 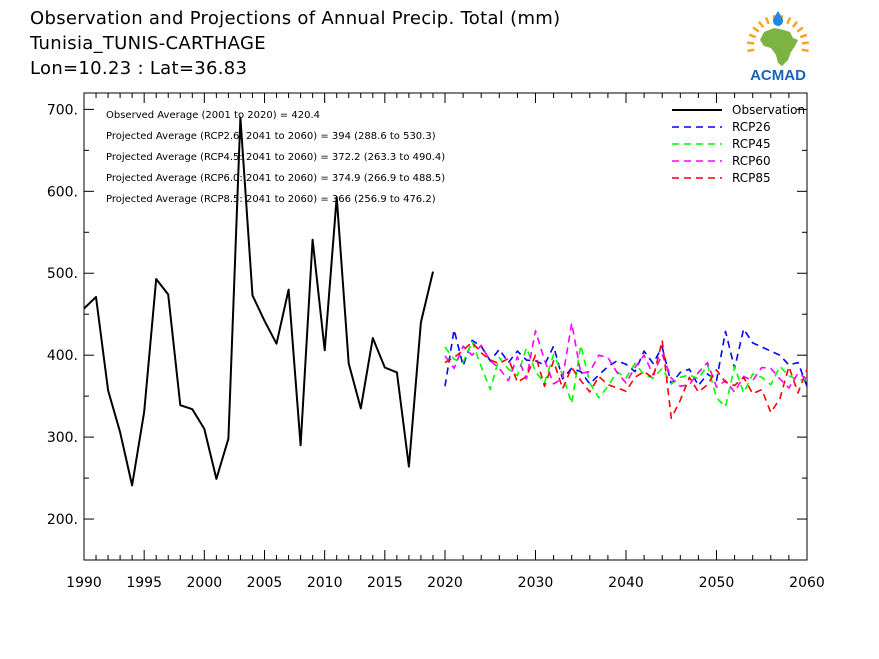 I want to click on series-rcp26, so click(x=626, y=357).